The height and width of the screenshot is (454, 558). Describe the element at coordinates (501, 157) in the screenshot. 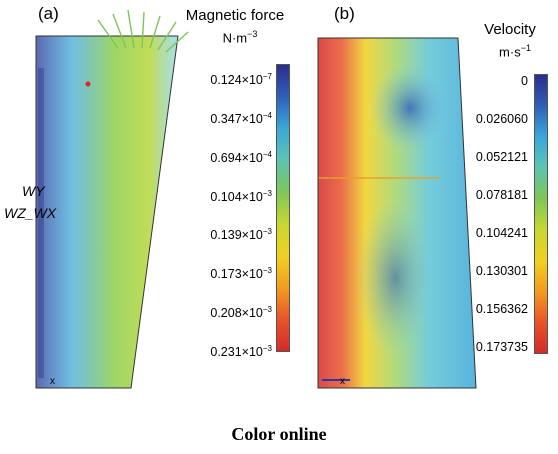

I see `colorbar-b-tick: 0.052121` at that location.